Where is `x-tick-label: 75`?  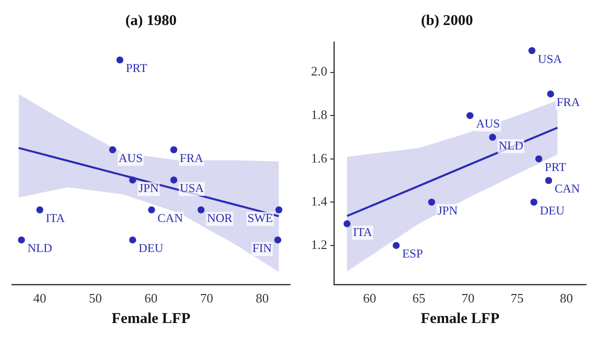
x-tick-label: 75 is located at coordinates (517, 298).